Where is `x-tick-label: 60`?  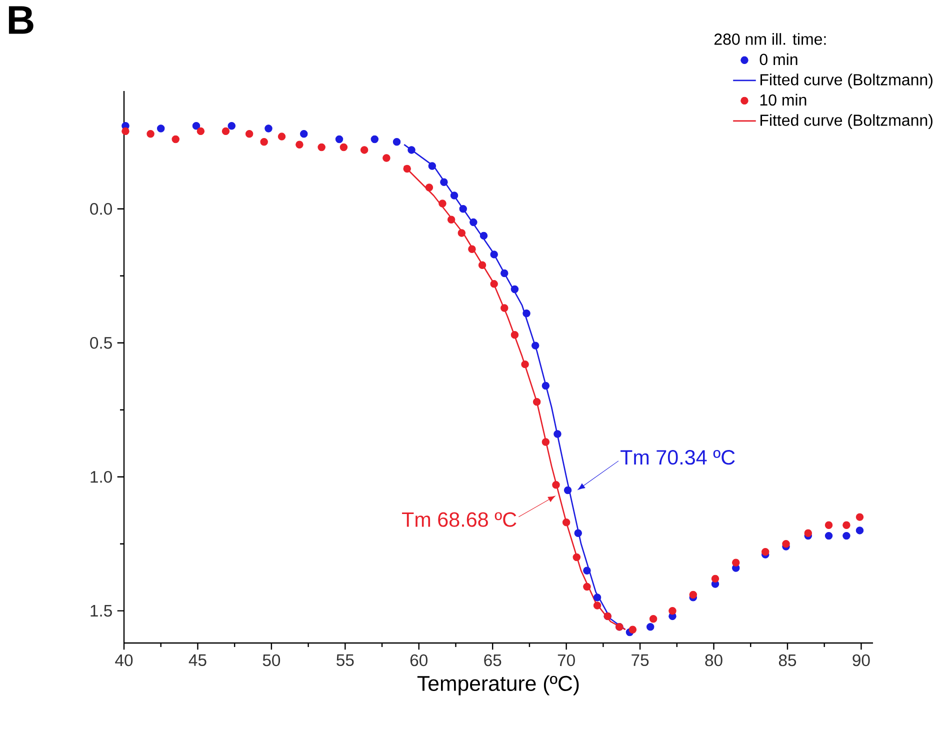 x-tick-label: 60 is located at coordinates (419, 660).